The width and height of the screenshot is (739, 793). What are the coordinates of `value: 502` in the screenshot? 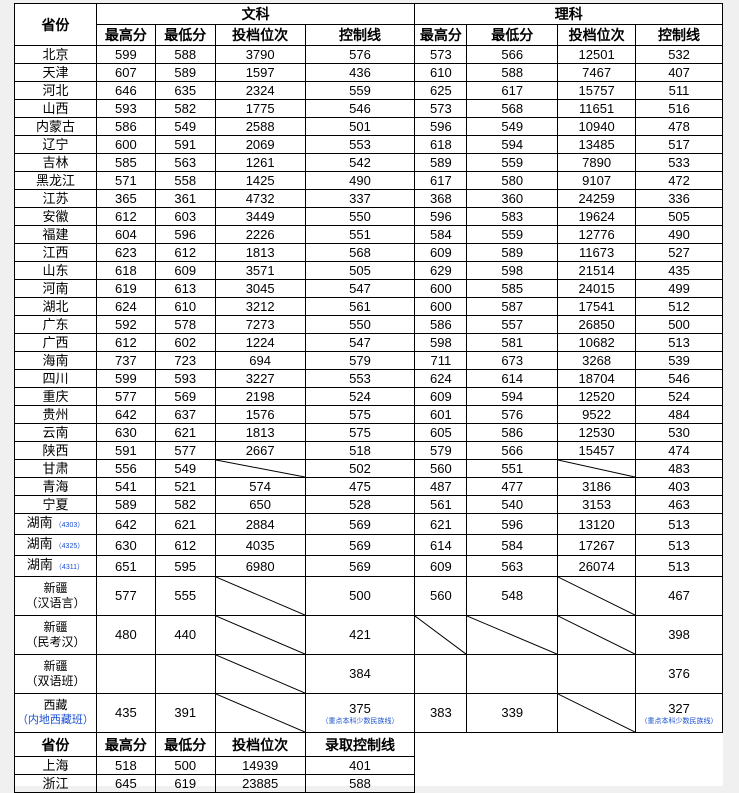 It's located at (360, 468).